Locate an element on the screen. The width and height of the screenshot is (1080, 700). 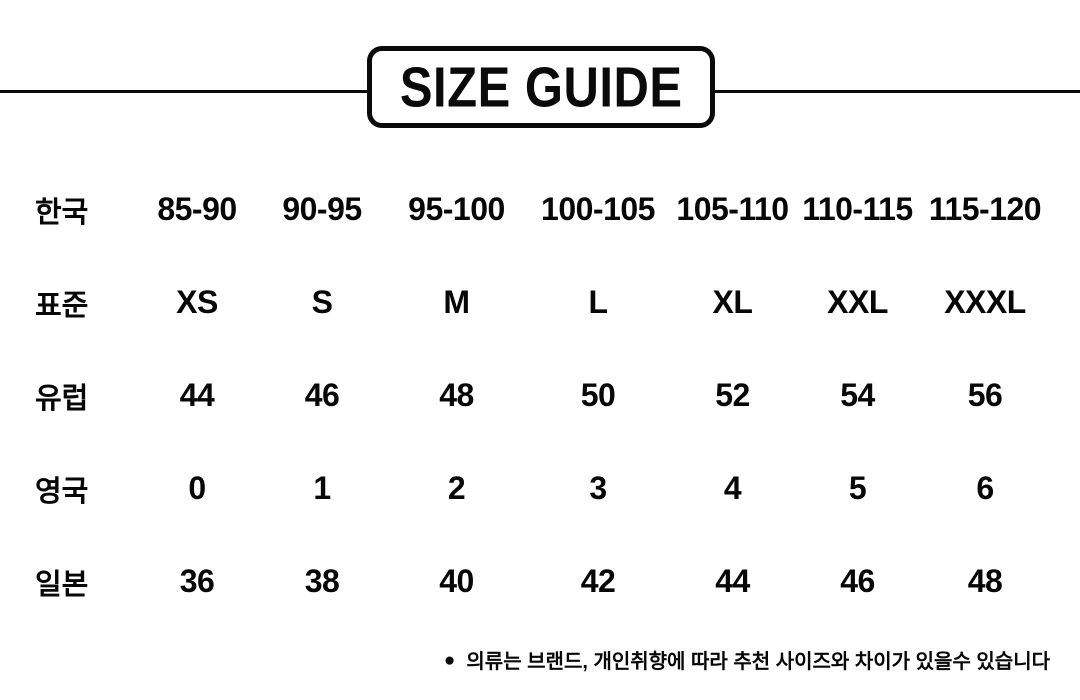
table-row-europe: 유럽 44 46 48 50 52 54 56 is located at coordinates (526, 395).